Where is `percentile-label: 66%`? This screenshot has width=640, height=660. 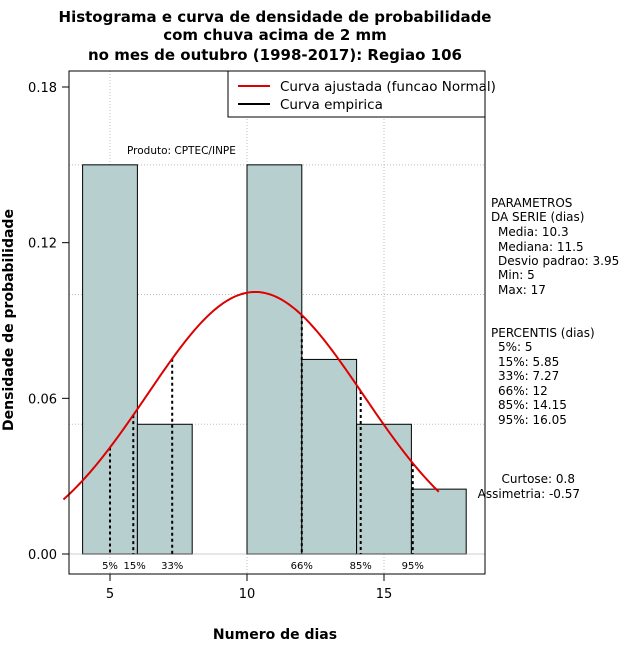 percentile-label: 66% is located at coordinates (302, 566).